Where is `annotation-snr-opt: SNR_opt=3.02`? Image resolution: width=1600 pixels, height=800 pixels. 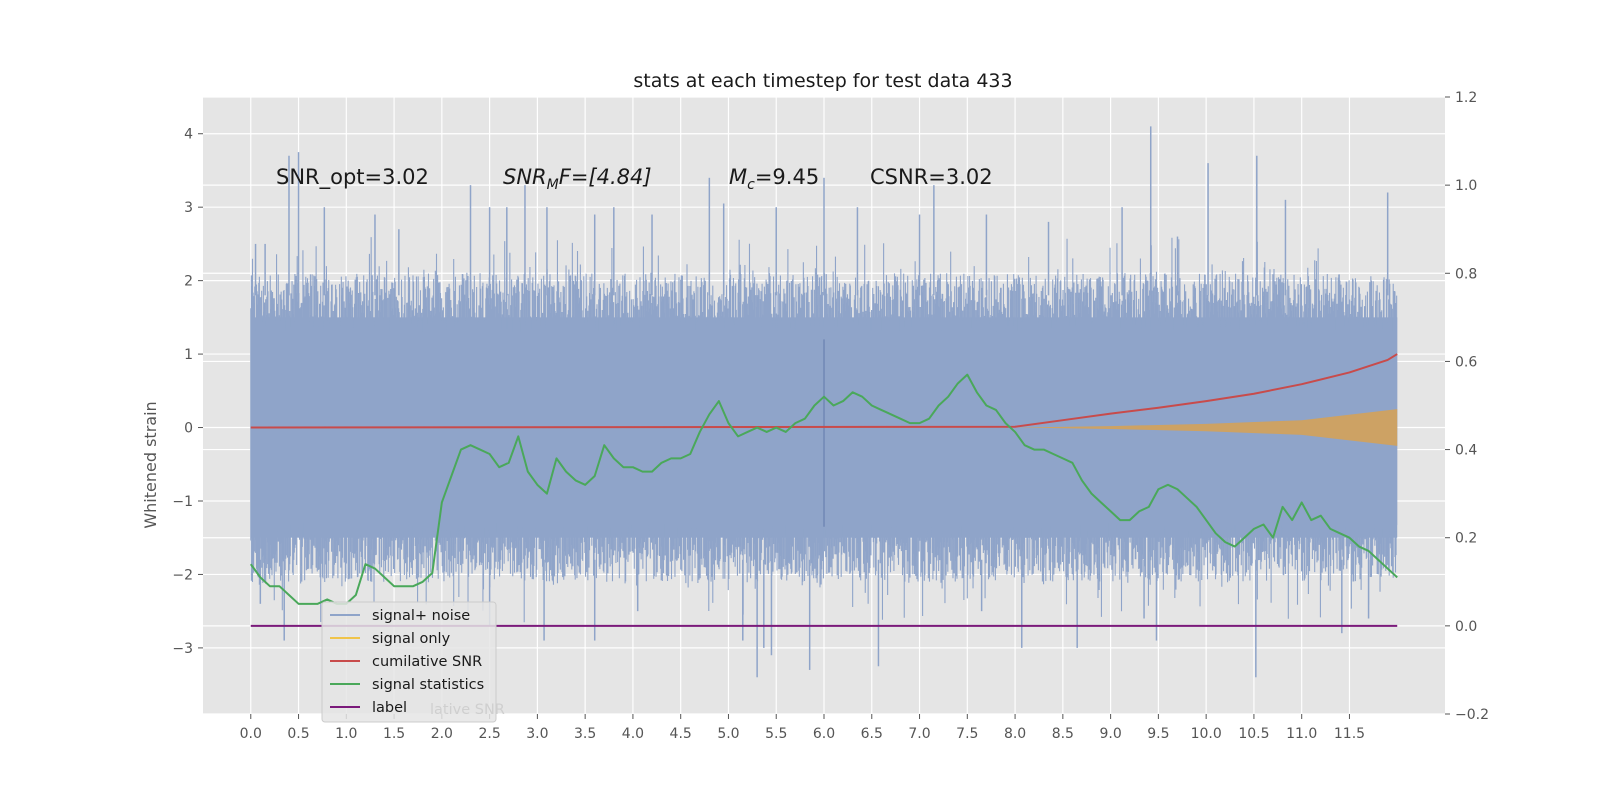
annotation-snr-opt: SNR_opt=3.02 is located at coordinates (352, 177).